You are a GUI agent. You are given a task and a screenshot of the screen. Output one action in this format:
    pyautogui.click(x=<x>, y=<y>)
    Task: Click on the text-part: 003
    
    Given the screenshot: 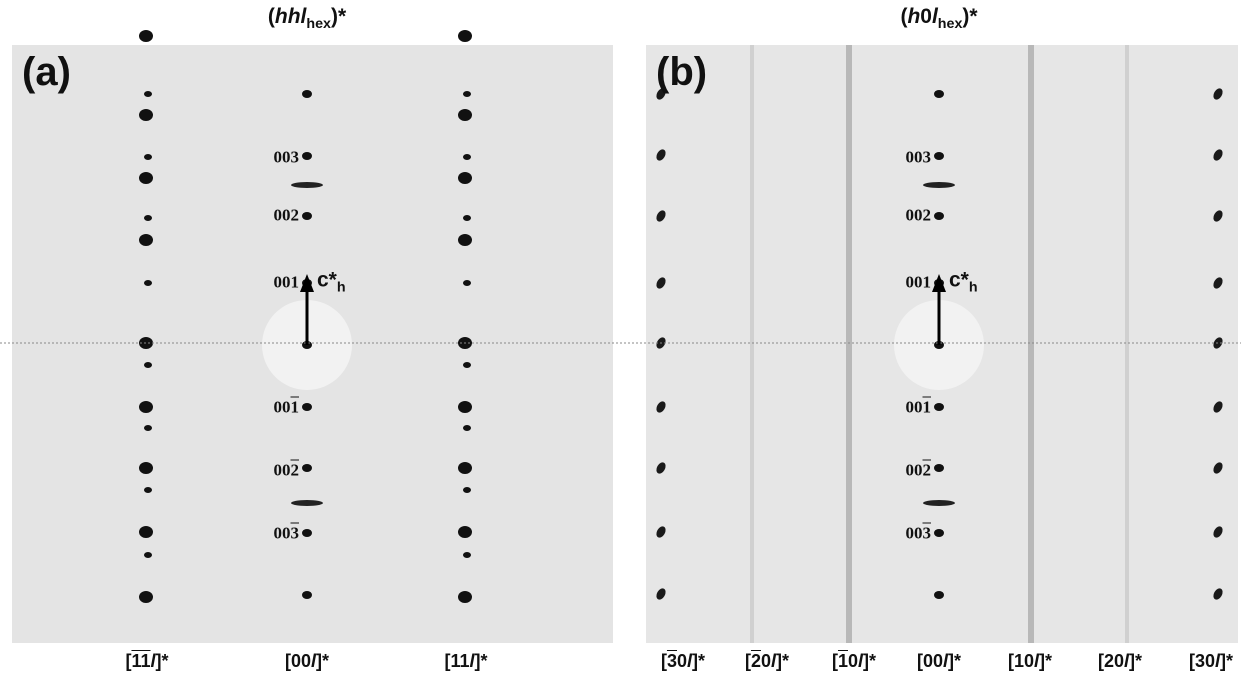 What is the action you would take?
    pyautogui.click(x=918, y=157)
    